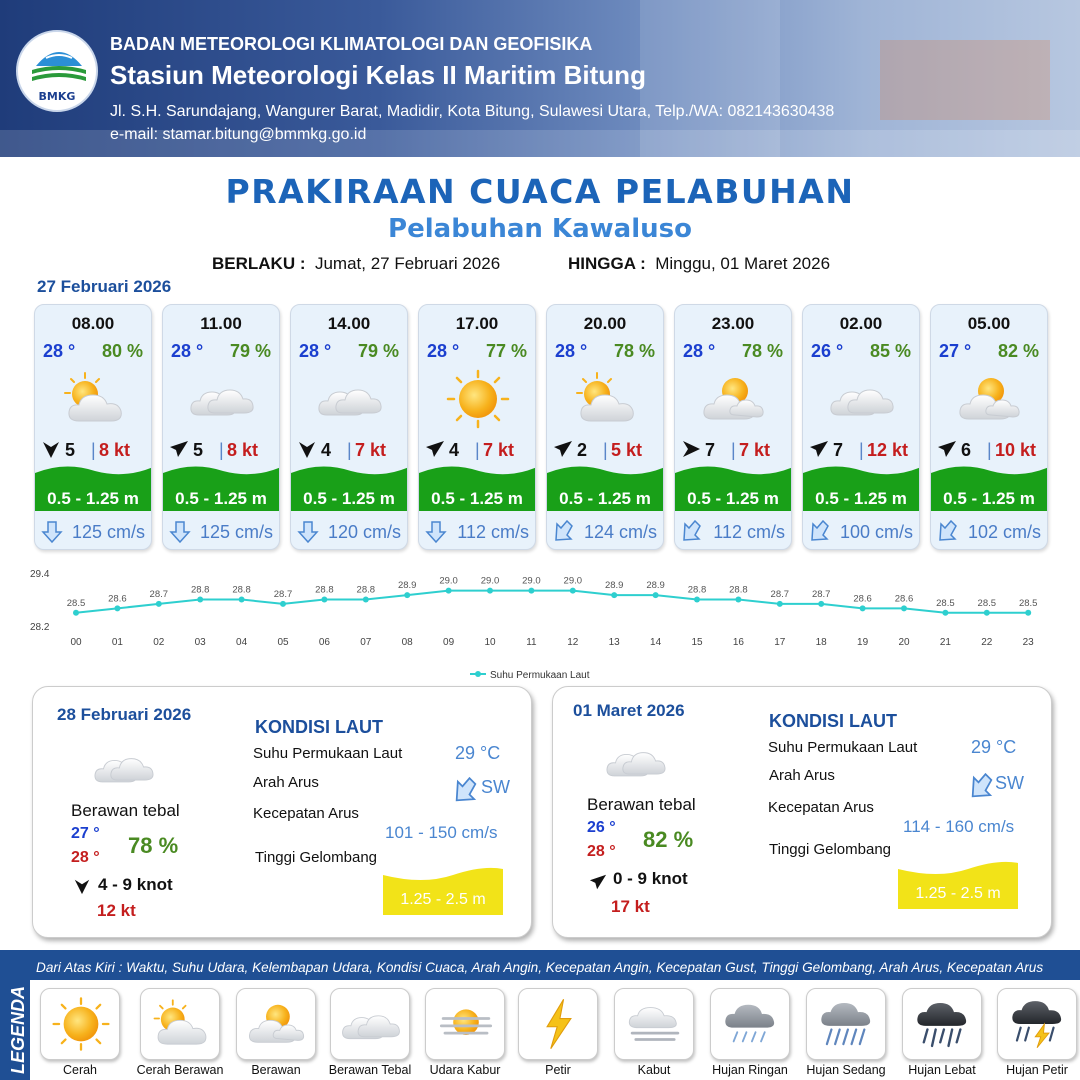 The height and width of the screenshot is (1080, 1080). Describe the element at coordinates (630, 906) in the screenshot. I see `panel-gust: 17 kt` at that location.